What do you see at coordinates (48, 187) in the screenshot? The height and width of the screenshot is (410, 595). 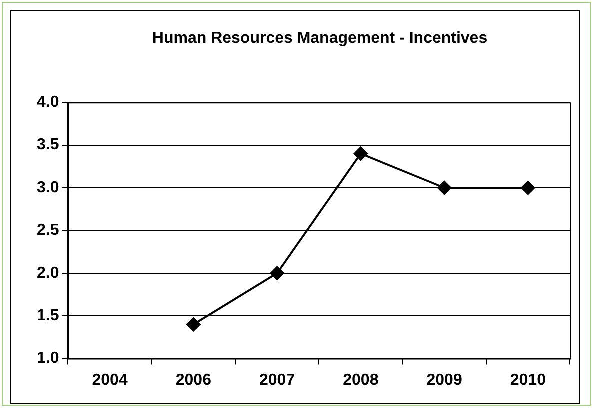 I see `y-tick-label: 3.0` at bounding box center [48, 187].